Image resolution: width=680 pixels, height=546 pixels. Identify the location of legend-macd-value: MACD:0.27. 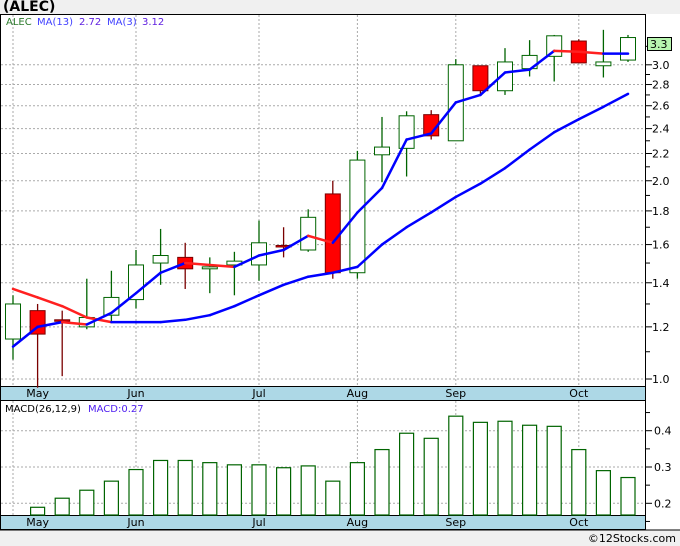
(116, 409).